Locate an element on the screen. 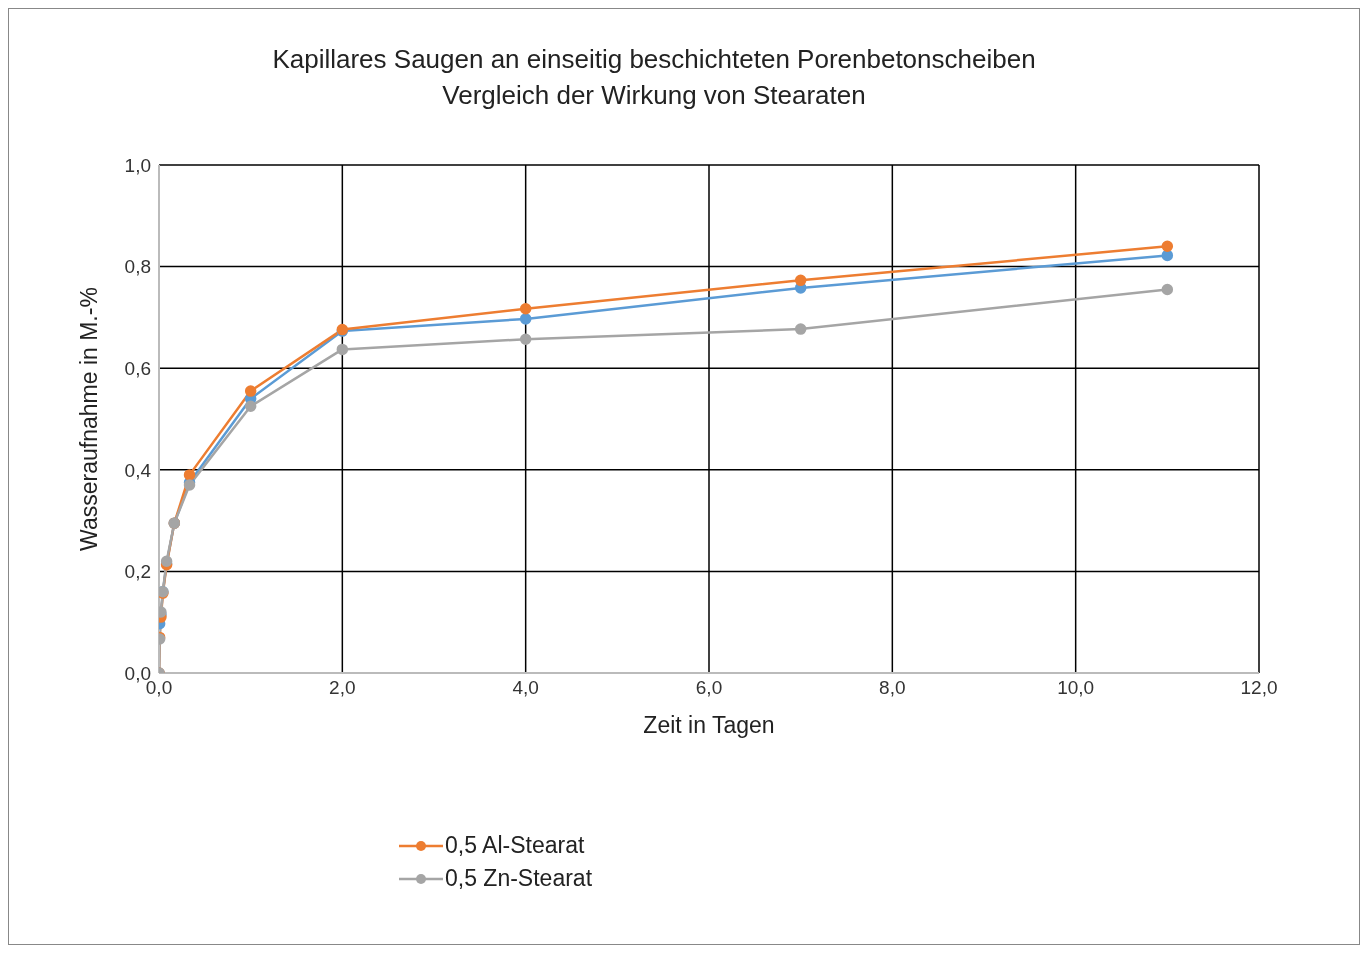  x-tick-label: 6,0 is located at coordinates (709, 688).